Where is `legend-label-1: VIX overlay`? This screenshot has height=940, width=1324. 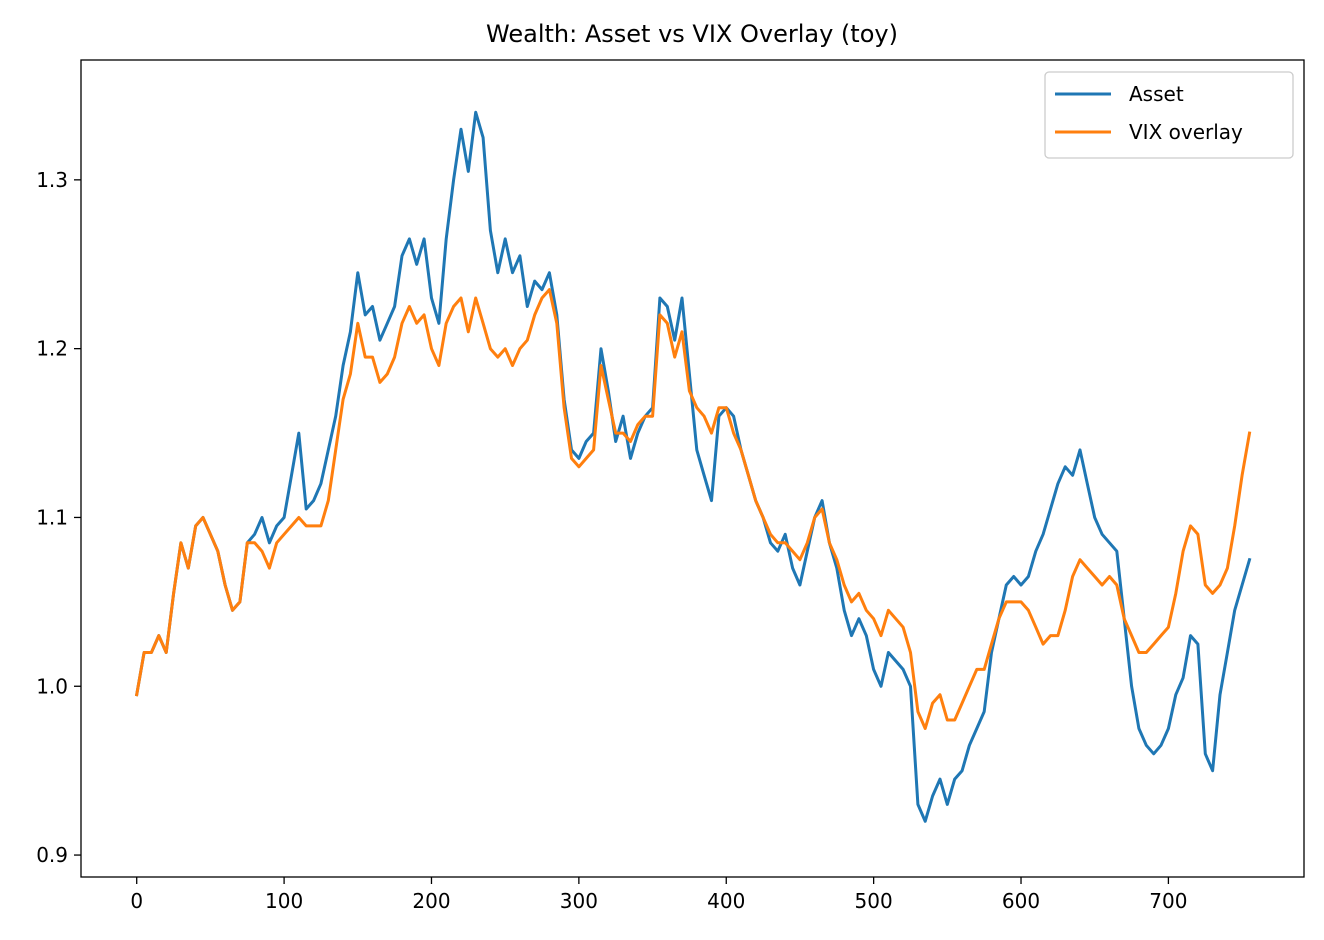
legend-label-1: VIX overlay is located at coordinates (1186, 132).